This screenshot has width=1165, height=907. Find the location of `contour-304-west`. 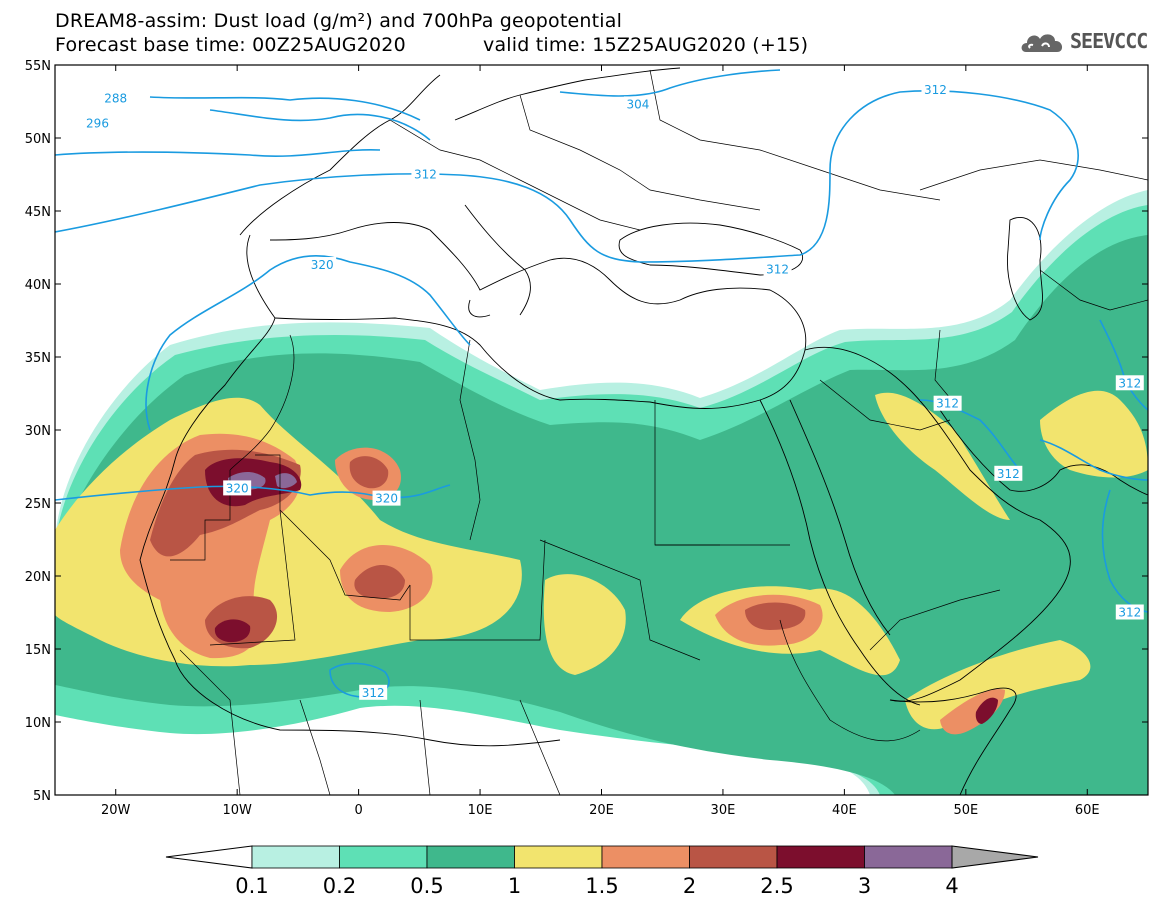

contour-304-west is located at coordinates (218, 153).